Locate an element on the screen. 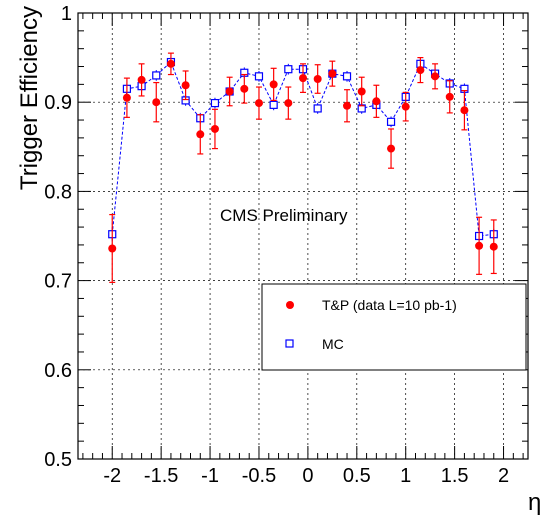  x-tick-label: 0 is located at coordinates (307, 476).